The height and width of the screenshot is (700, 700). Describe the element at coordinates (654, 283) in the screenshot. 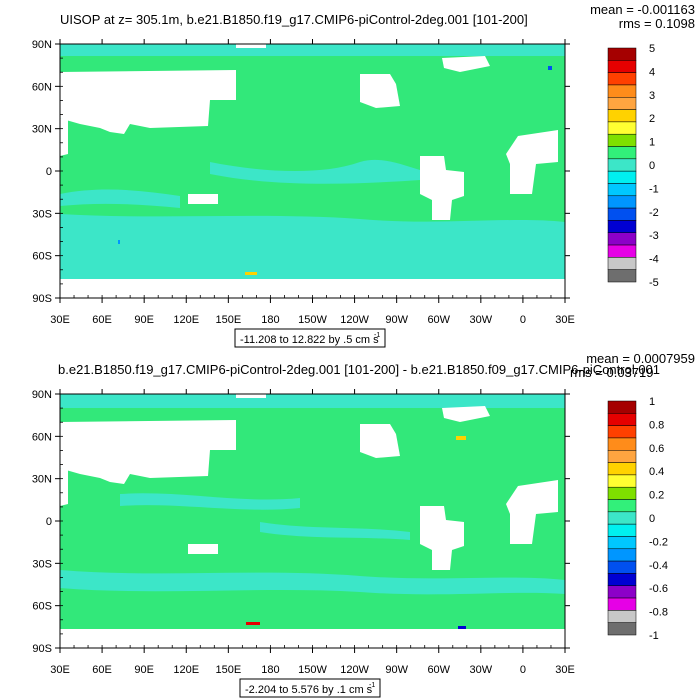

I see `colorbar-label: -5` at that location.